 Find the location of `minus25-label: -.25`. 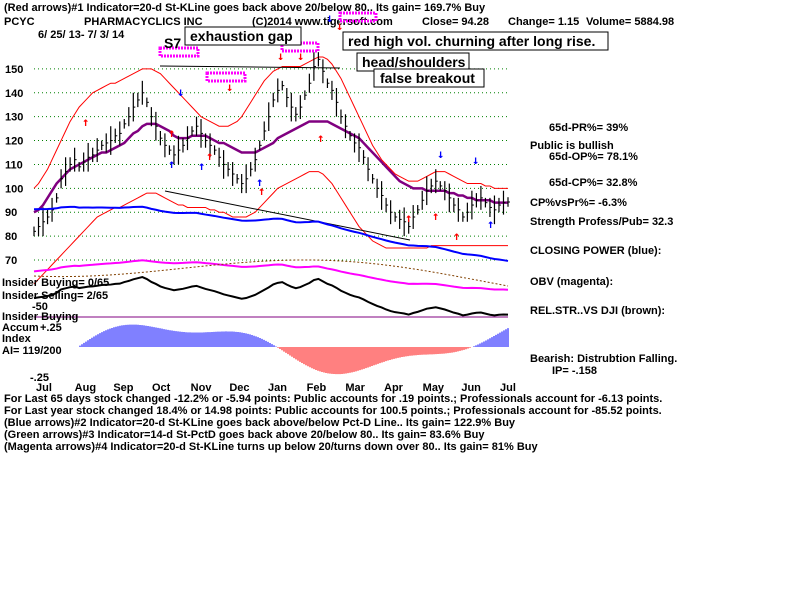

minus25-label: -.25 is located at coordinates (39, 378).